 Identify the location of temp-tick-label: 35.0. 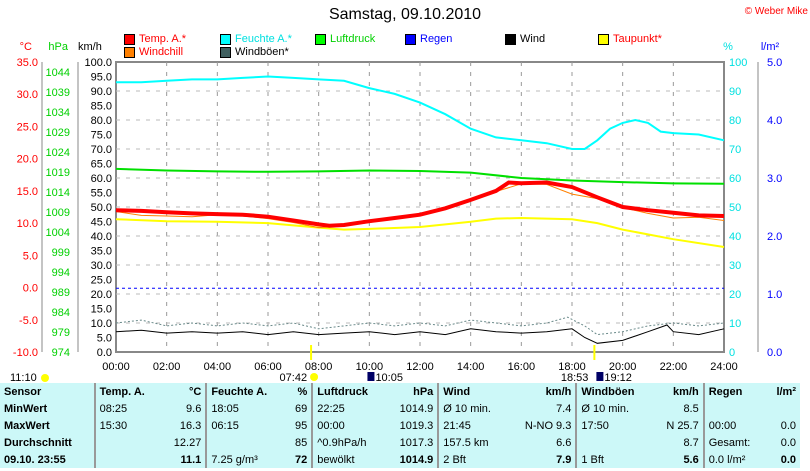
(27, 63).